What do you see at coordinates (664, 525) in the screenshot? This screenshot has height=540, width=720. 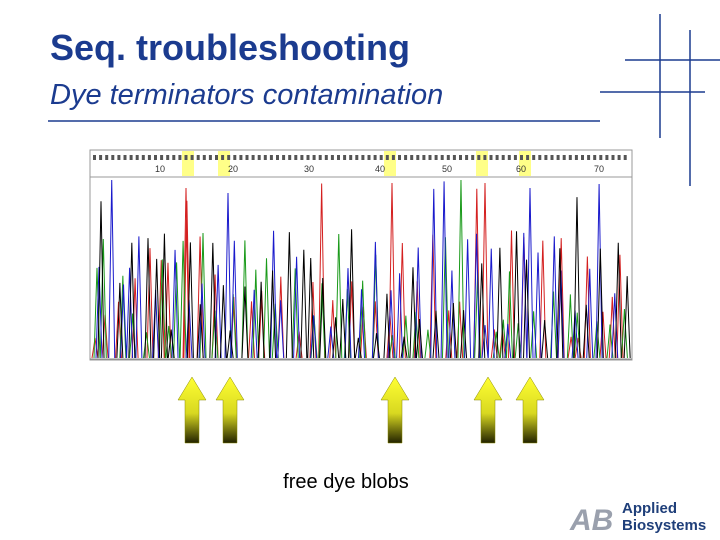 I see `logo-line2: Biosystems` at bounding box center [664, 525].